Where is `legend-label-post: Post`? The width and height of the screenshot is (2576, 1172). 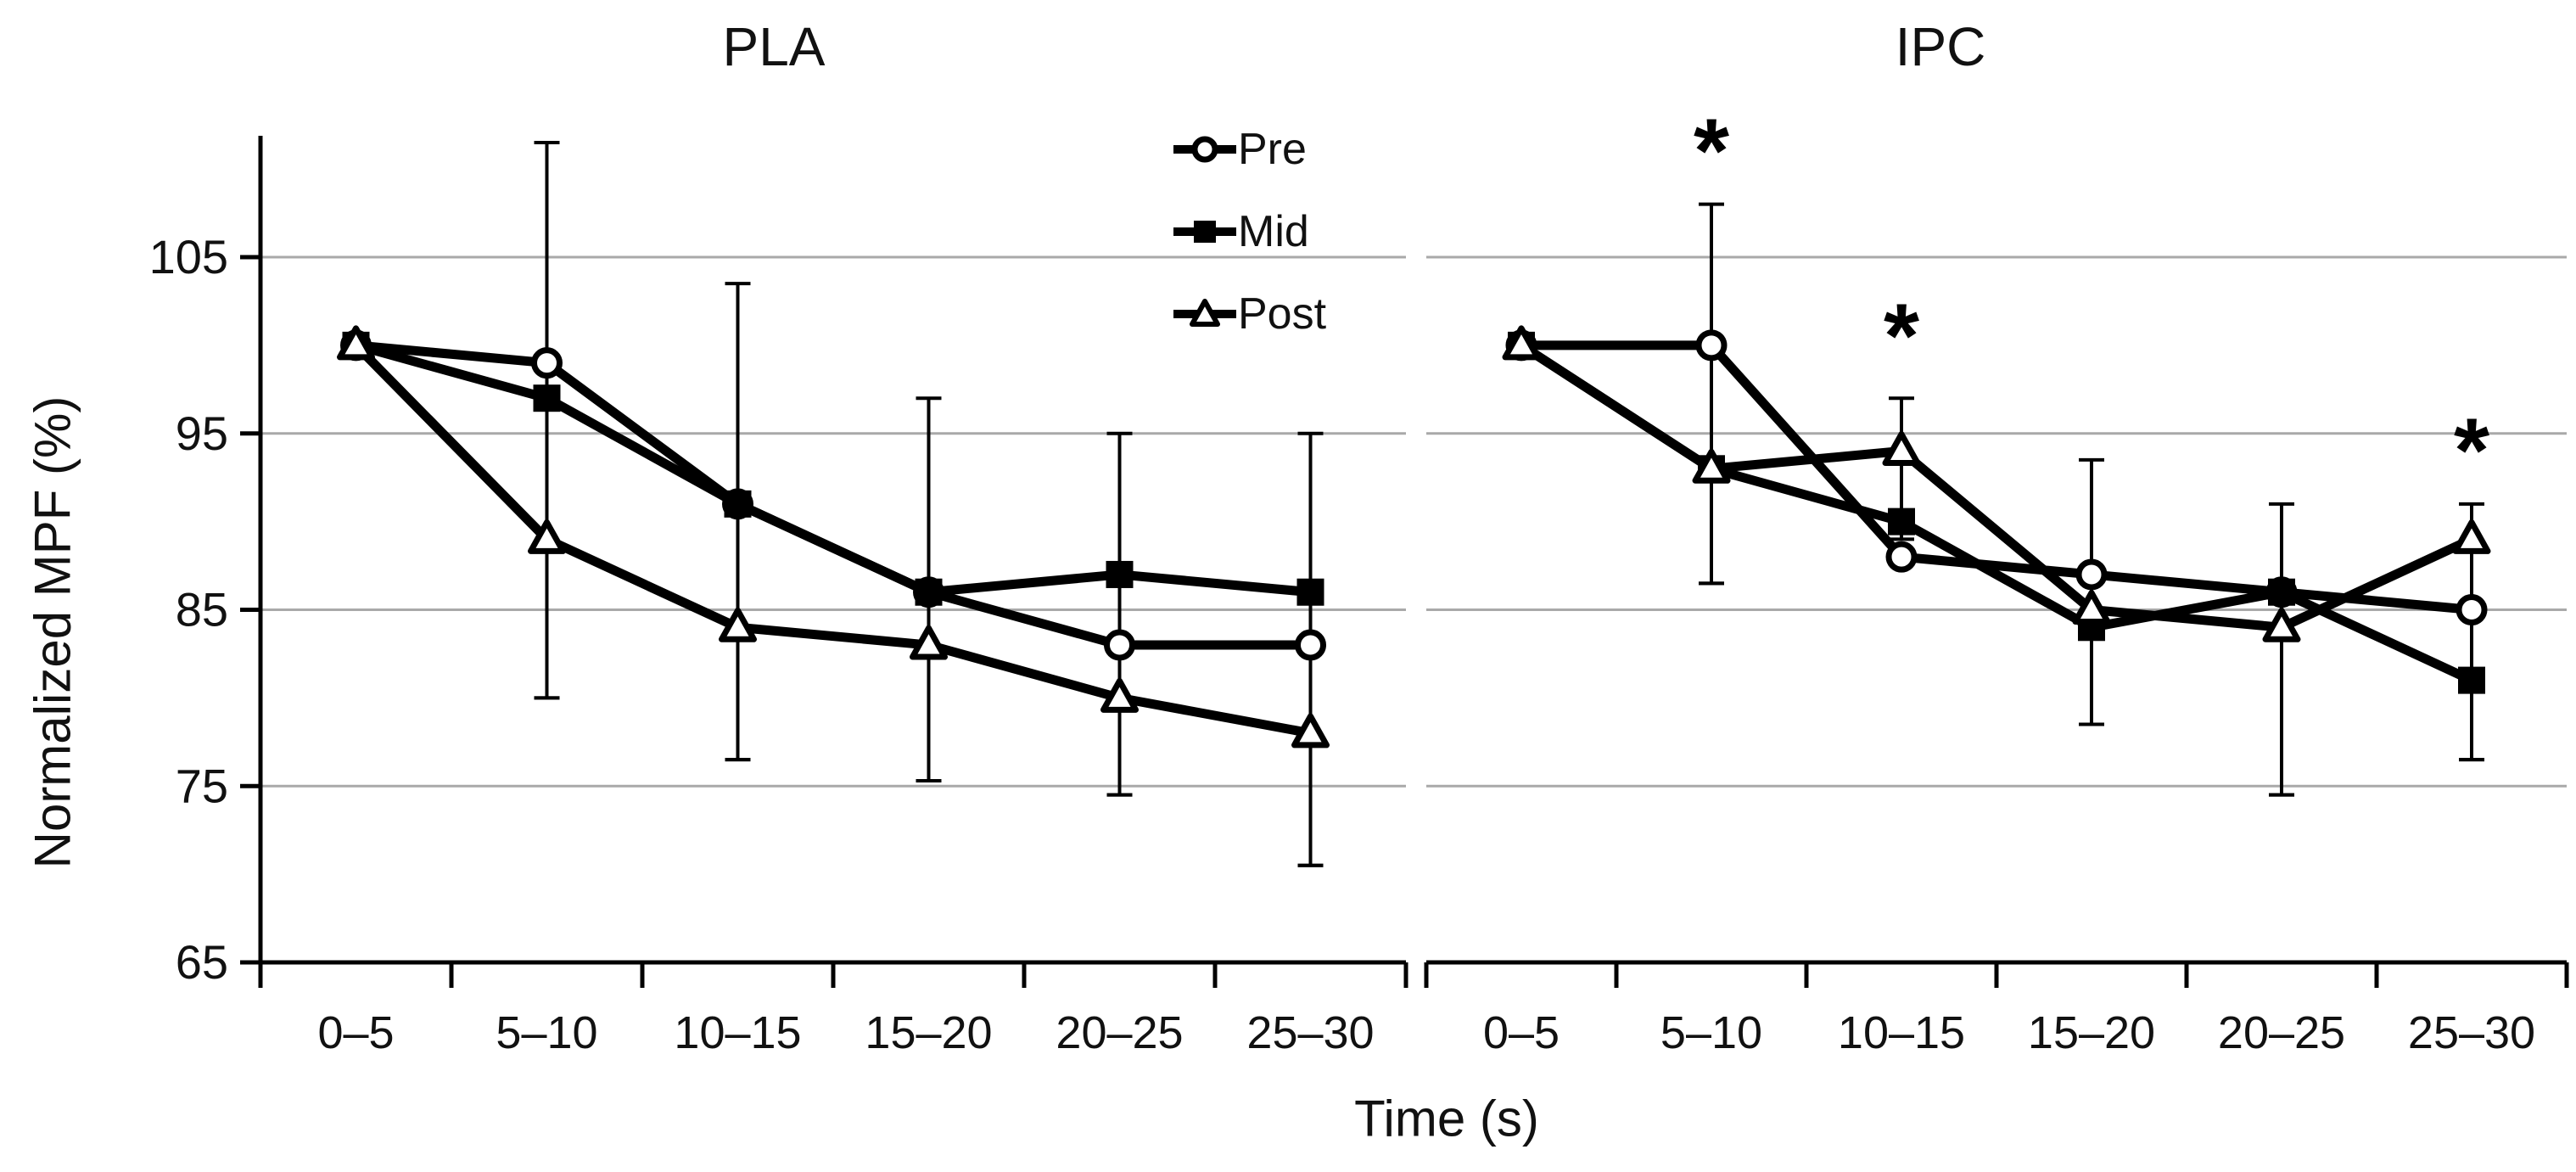
legend-label-post: Post is located at coordinates (1282, 314).